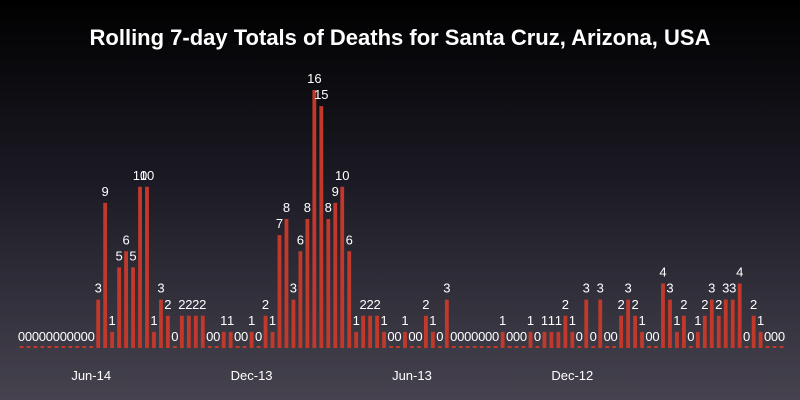 The height and width of the screenshot is (400, 800). Describe the element at coordinates (307, 207) in the screenshot. I see `data-label: 8` at that location.